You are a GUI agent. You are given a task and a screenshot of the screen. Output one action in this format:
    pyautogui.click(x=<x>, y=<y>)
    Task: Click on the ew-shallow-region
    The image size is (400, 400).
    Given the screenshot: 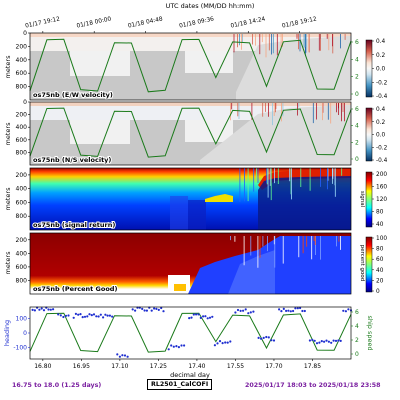 What is the action you would take?
    pyautogui.click(x=293, y=68)
    